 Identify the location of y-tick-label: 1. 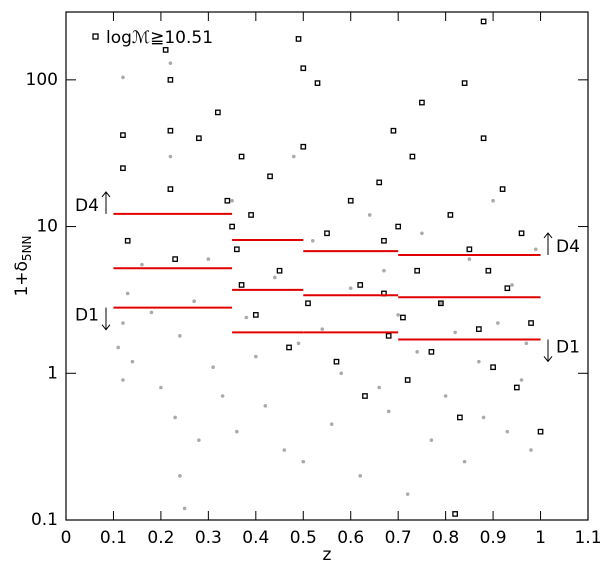
(52, 373).